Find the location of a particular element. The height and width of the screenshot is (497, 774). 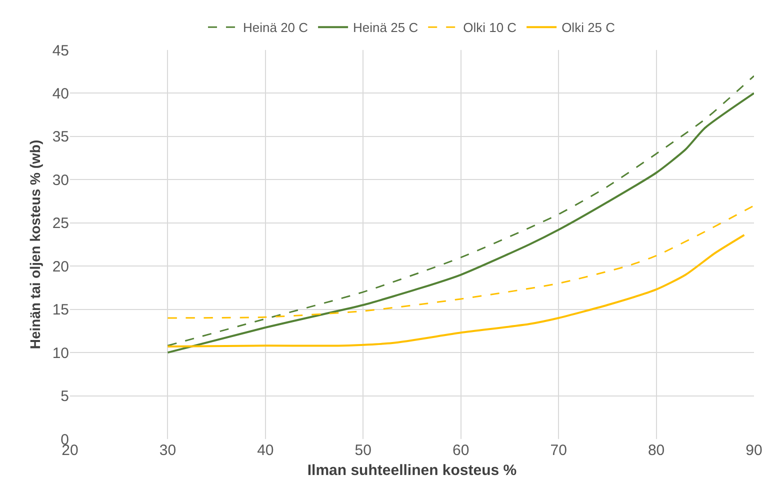

x-tick-label: 70 is located at coordinates (558, 450).